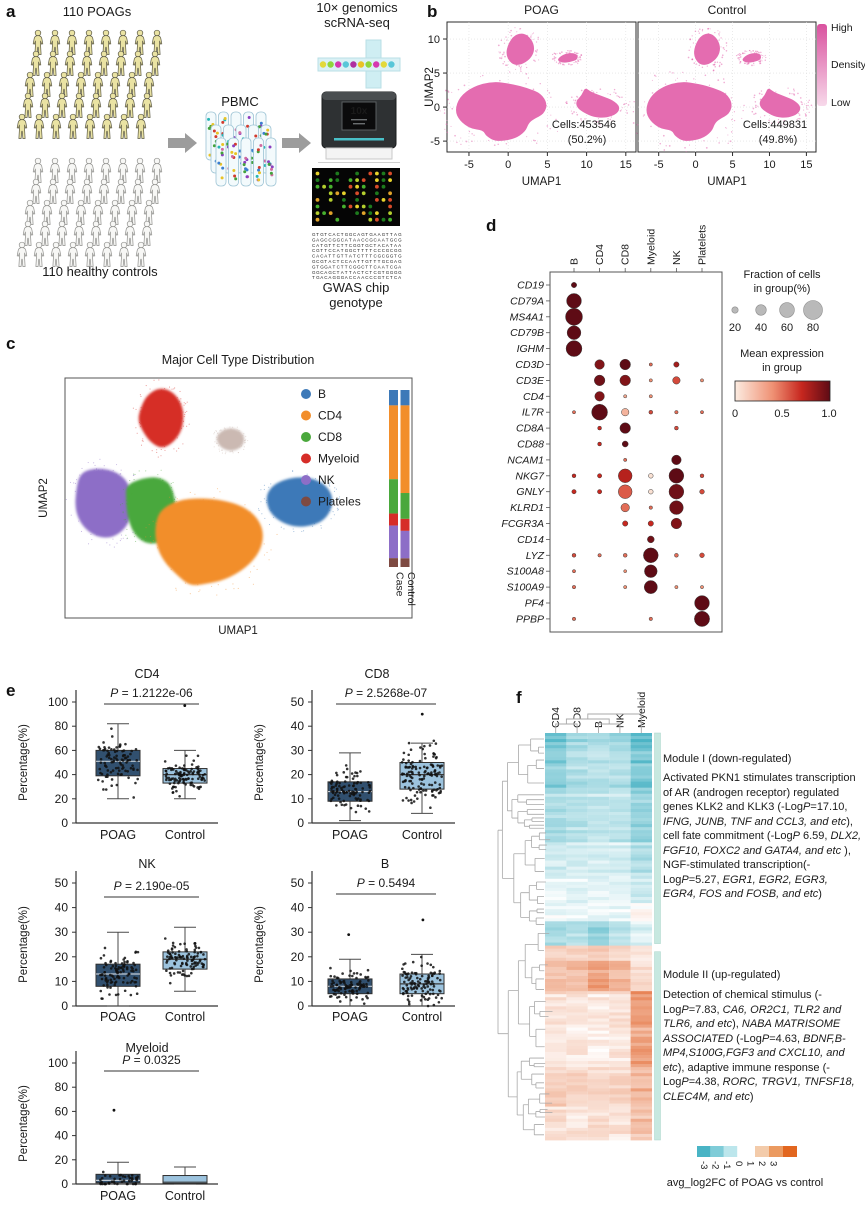 Image resolution: width=865 pixels, height=1205 pixels. What do you see at coordinates (100, 271) in the screenshot?
I see `control-group-label: 110 healthy controls` at bounding box center [100, 271].